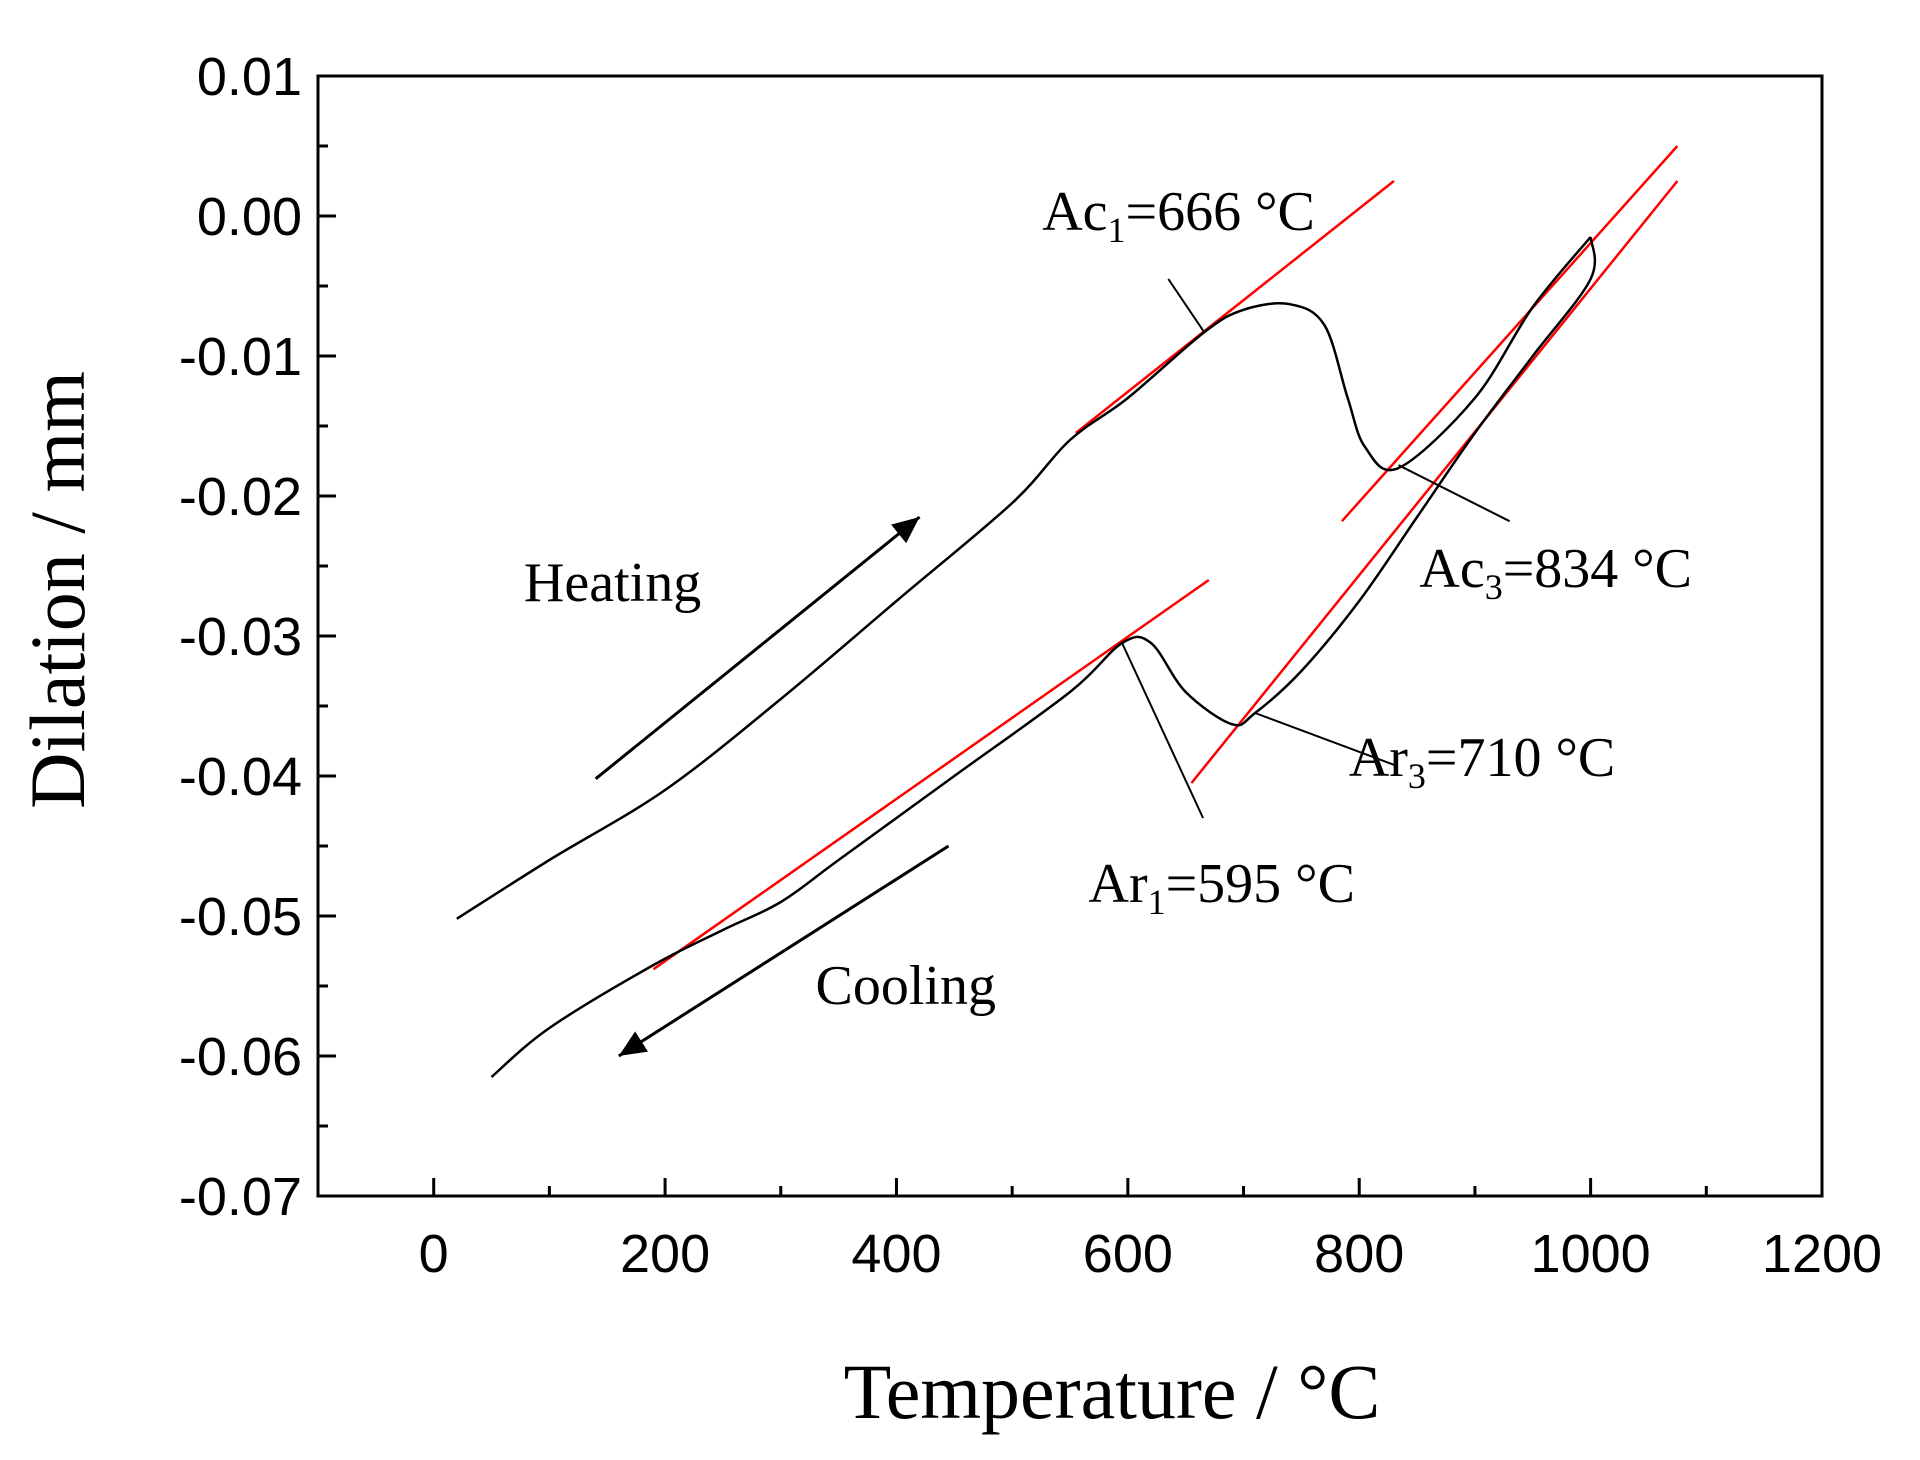 This screenshot has width=1920, height=1460. What do you see at coordinates (665, 1254) in the screenshot?
I see `x-tick-label: 200` at bounding box center [665, 1254].